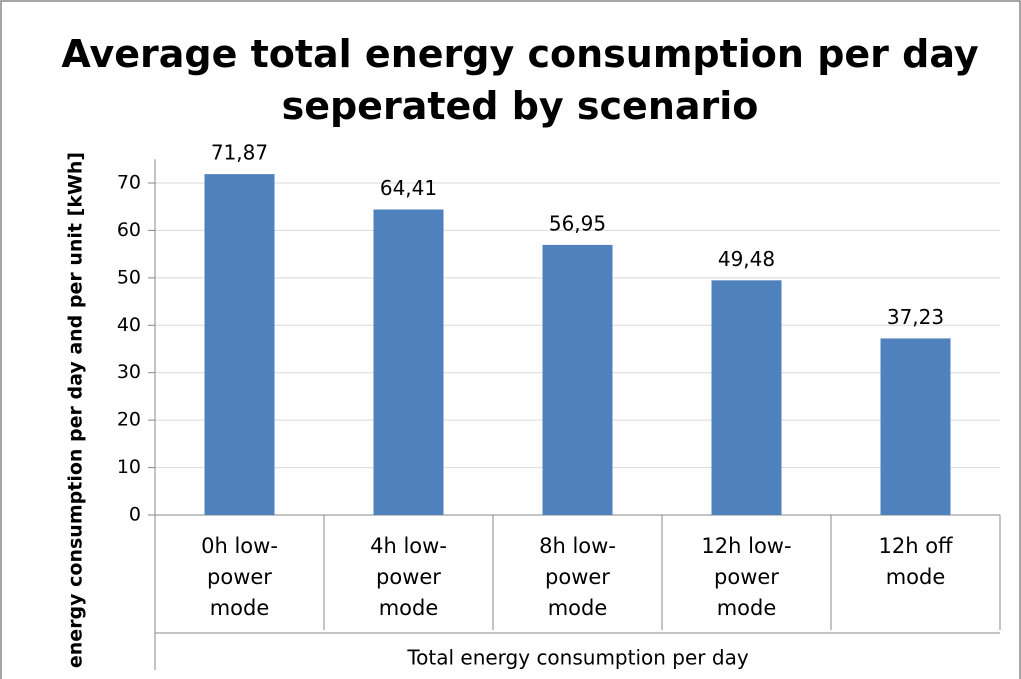  What do you see at coordinates (577, 658) in the screenshot?
I see `x-axis-label: Total energy consumption per day` at bounding box center [577, 658].